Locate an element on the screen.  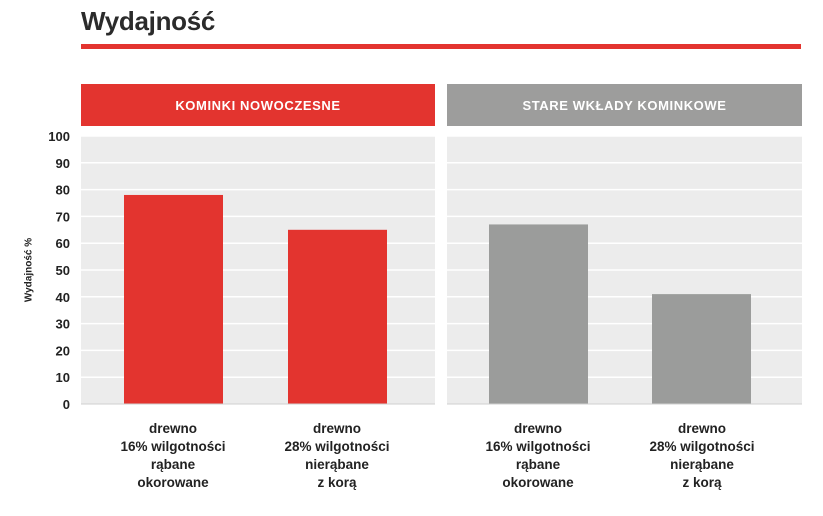
y-tick-label: 10 is located at coordinates (63, 377).